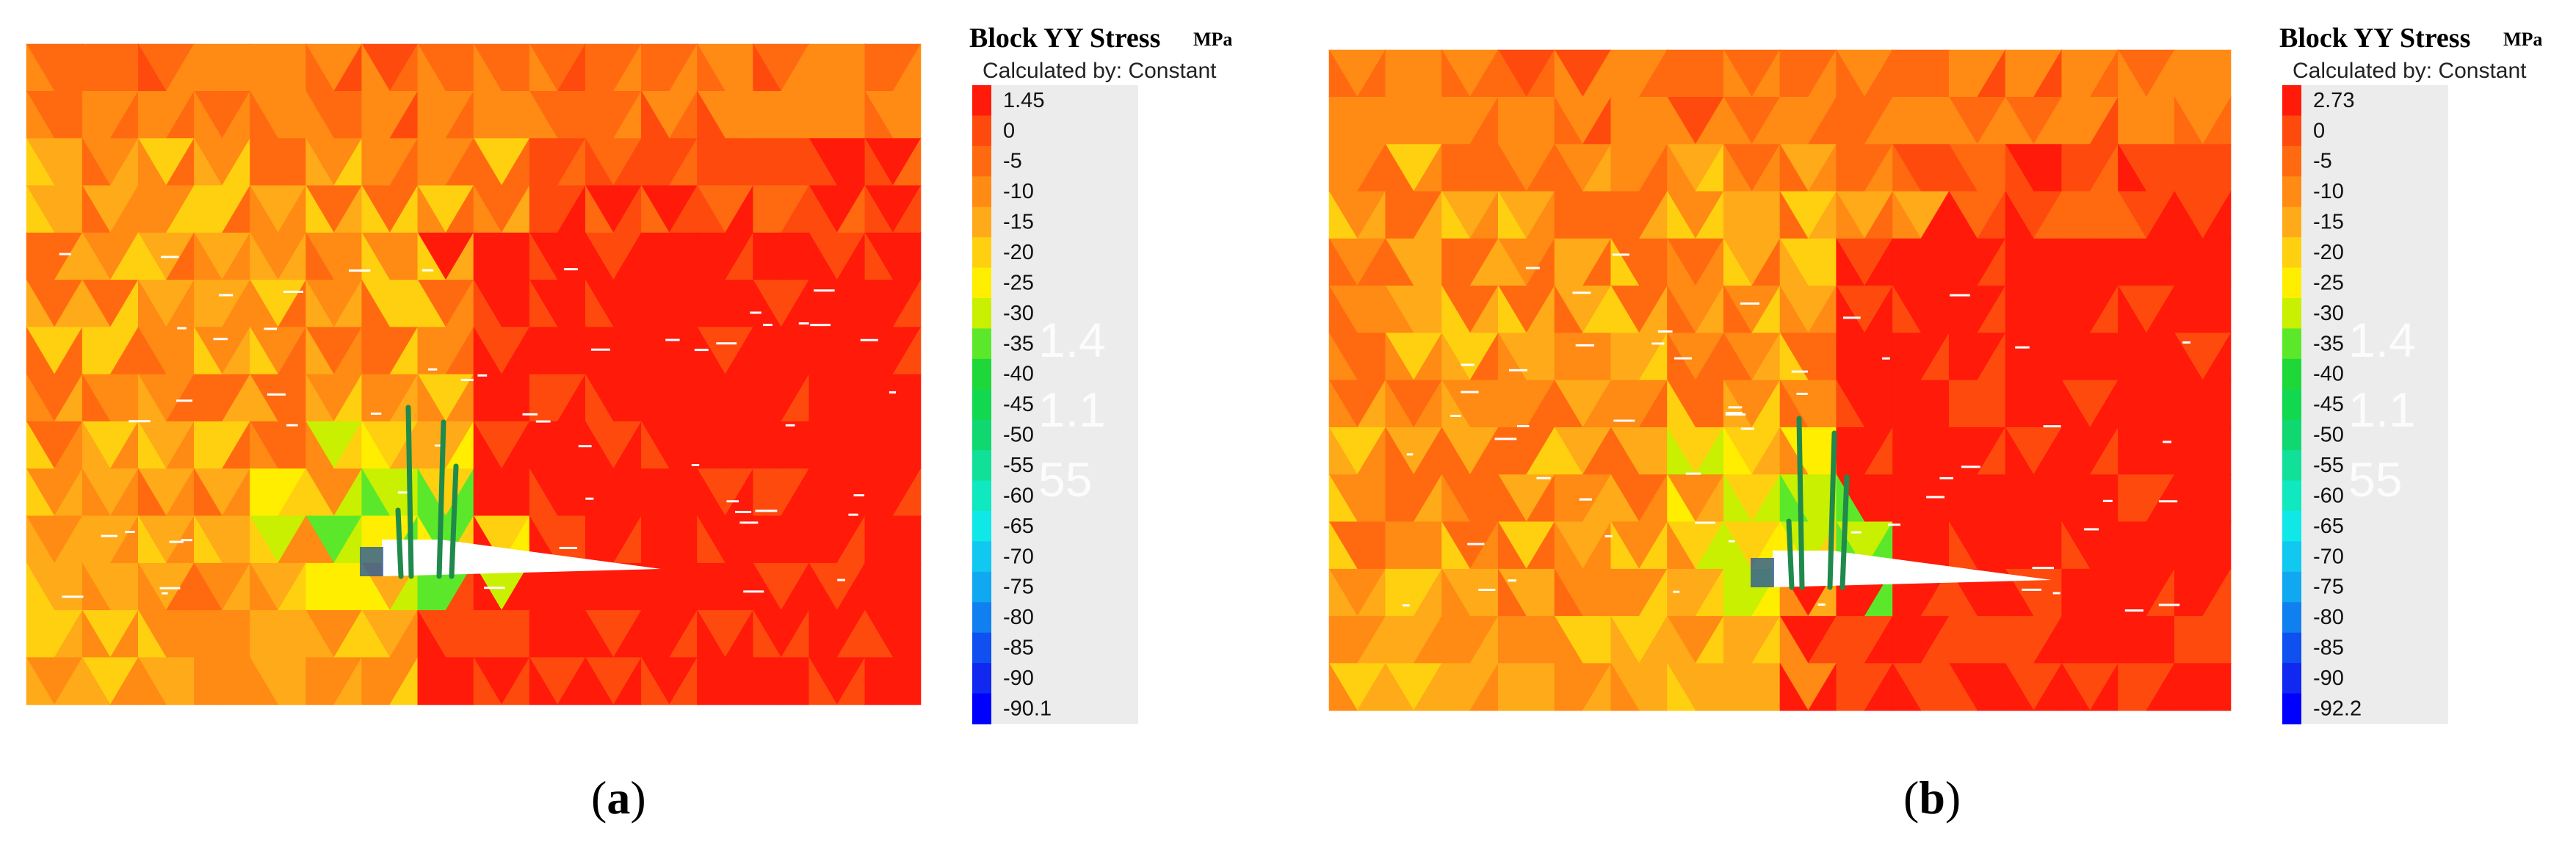 The height and width of the screenshot is (867, 2576). I want to click on caption-letter-a: a, so click(619, 798).